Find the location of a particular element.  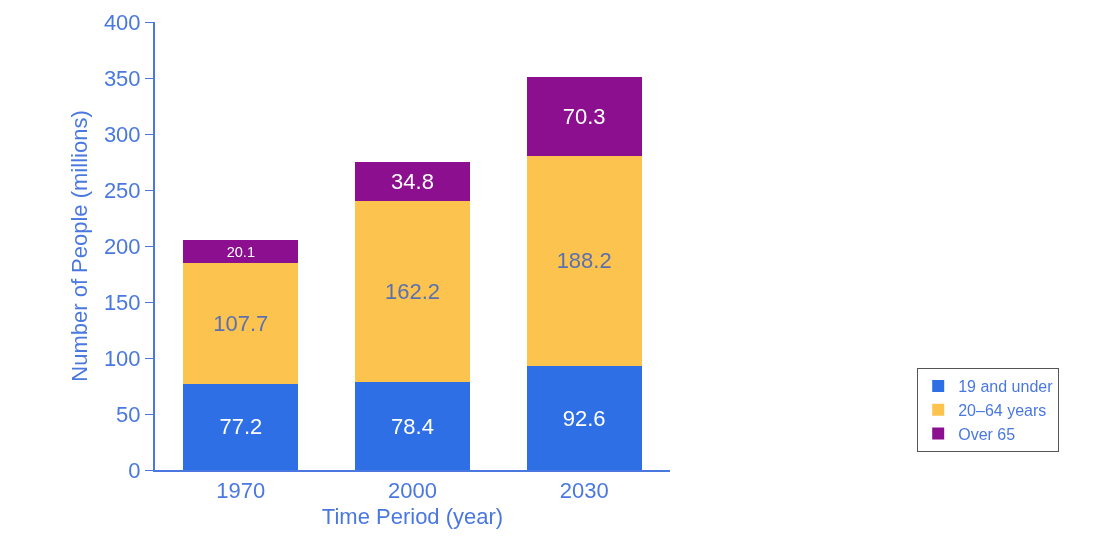

y-tick-label: 300 is located at coordinates (122, 134).